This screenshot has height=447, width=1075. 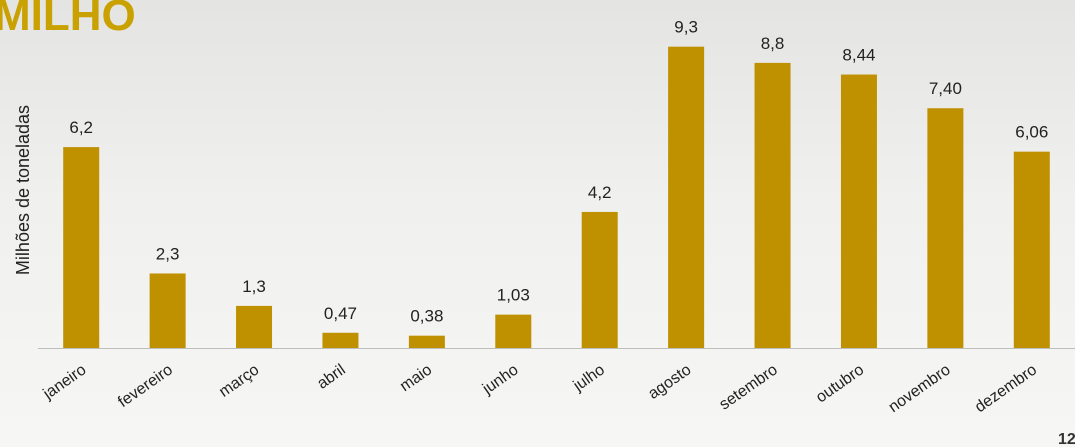 I want to click on chart-title: MILHO, so click(x=68, y=20).